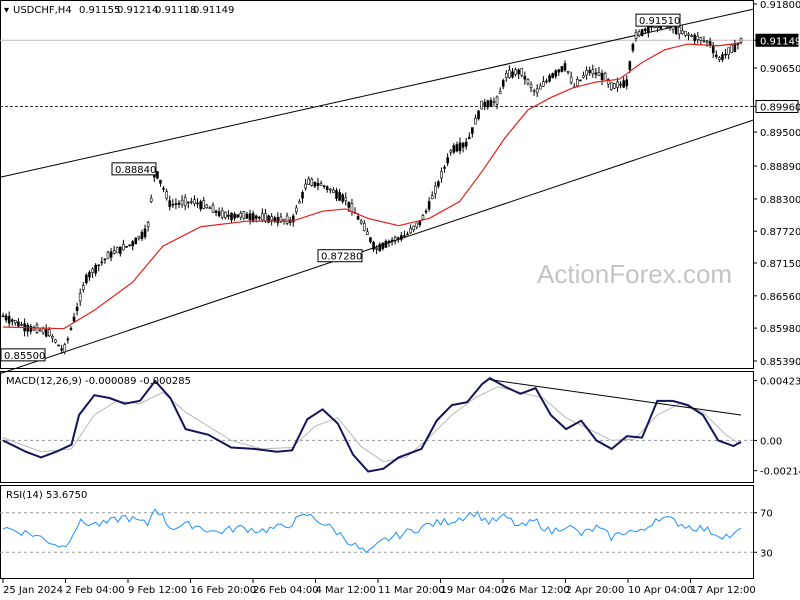 The height and width of the screenshot is (600, 800). Describe the element at coordinates (372, 531) in the screenshot. I see `rsi-line` at that location.